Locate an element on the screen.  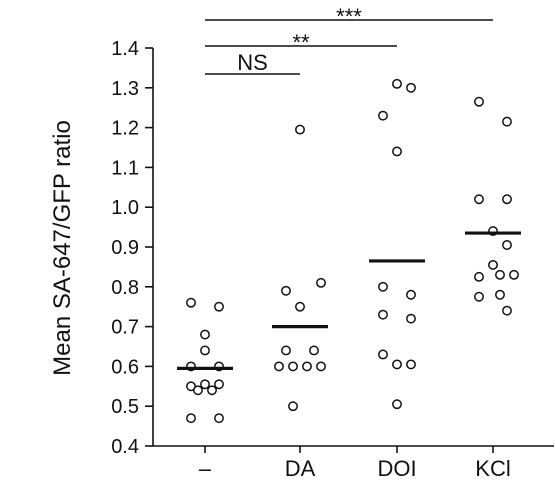
y-tick-label: 1.4 is located at coordinates (125, 49).